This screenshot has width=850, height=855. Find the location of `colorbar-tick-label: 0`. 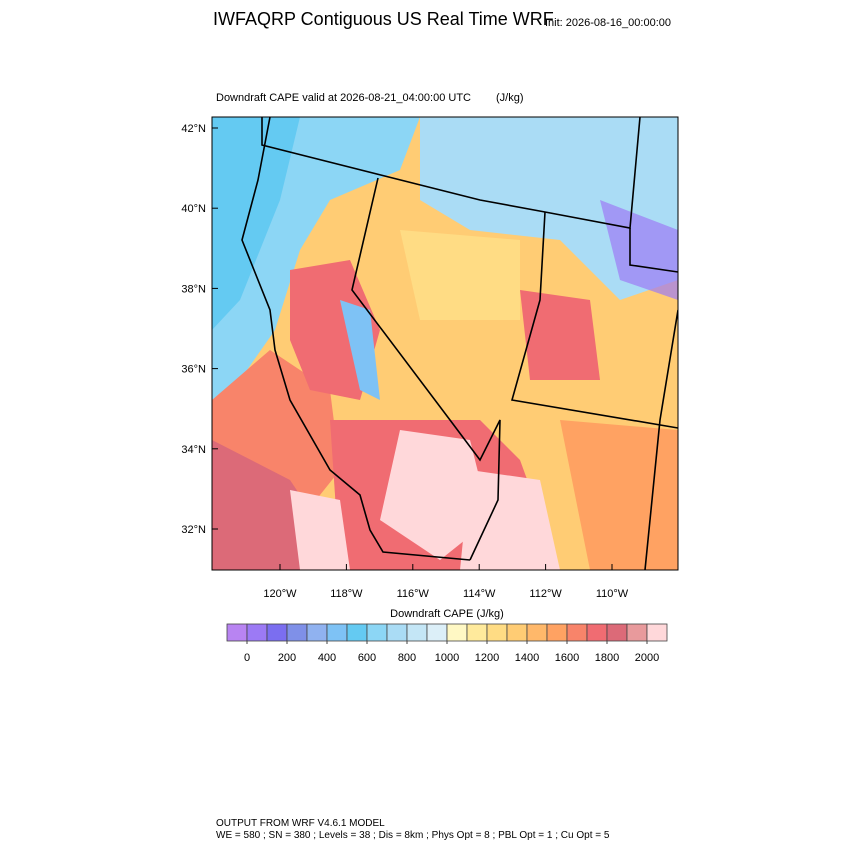

colorbar-tick-label: 0 is located at coordinates (247, 658).